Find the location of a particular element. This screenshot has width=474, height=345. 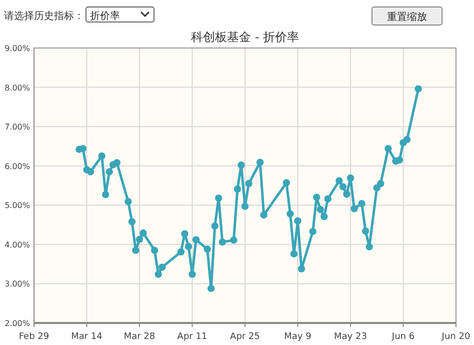

y-tick-label: 7.00% is located at coordinates (17, 127).